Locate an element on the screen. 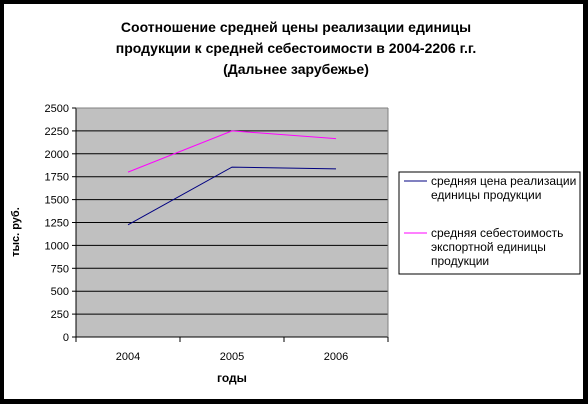 The image size is (588, 404). y-axis-label: тыс. руб. is located at coordinates (16, 232).